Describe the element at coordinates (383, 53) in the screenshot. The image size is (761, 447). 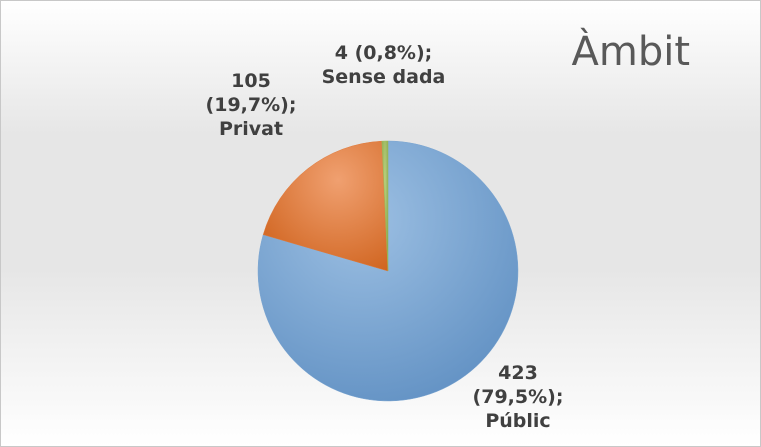
I see `value-label: 4 (0,8%);` at that location.